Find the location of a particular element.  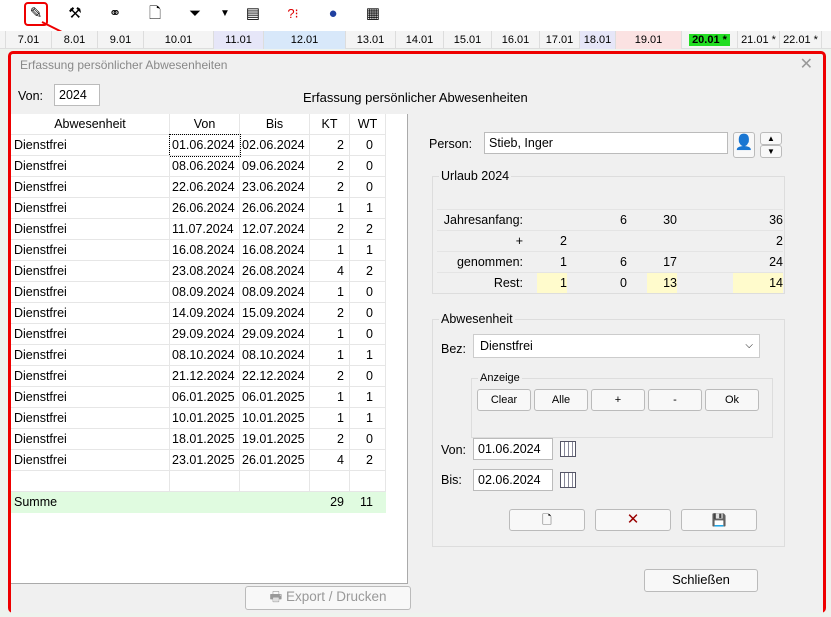

date-cell: 10.01 is located at coordinates (179, 40).